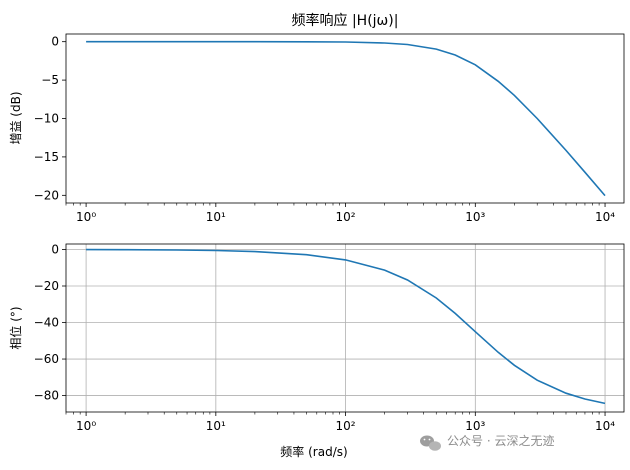  I want to click on phase-y-ticks: 0 −20 −40 −60 −80, so click(50, 322).